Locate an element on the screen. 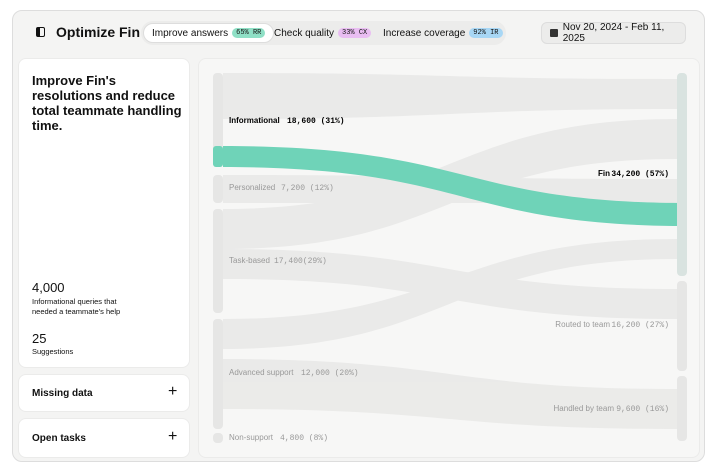  tab: Increase coverage 92% IR is located at coordinates (443, 33).